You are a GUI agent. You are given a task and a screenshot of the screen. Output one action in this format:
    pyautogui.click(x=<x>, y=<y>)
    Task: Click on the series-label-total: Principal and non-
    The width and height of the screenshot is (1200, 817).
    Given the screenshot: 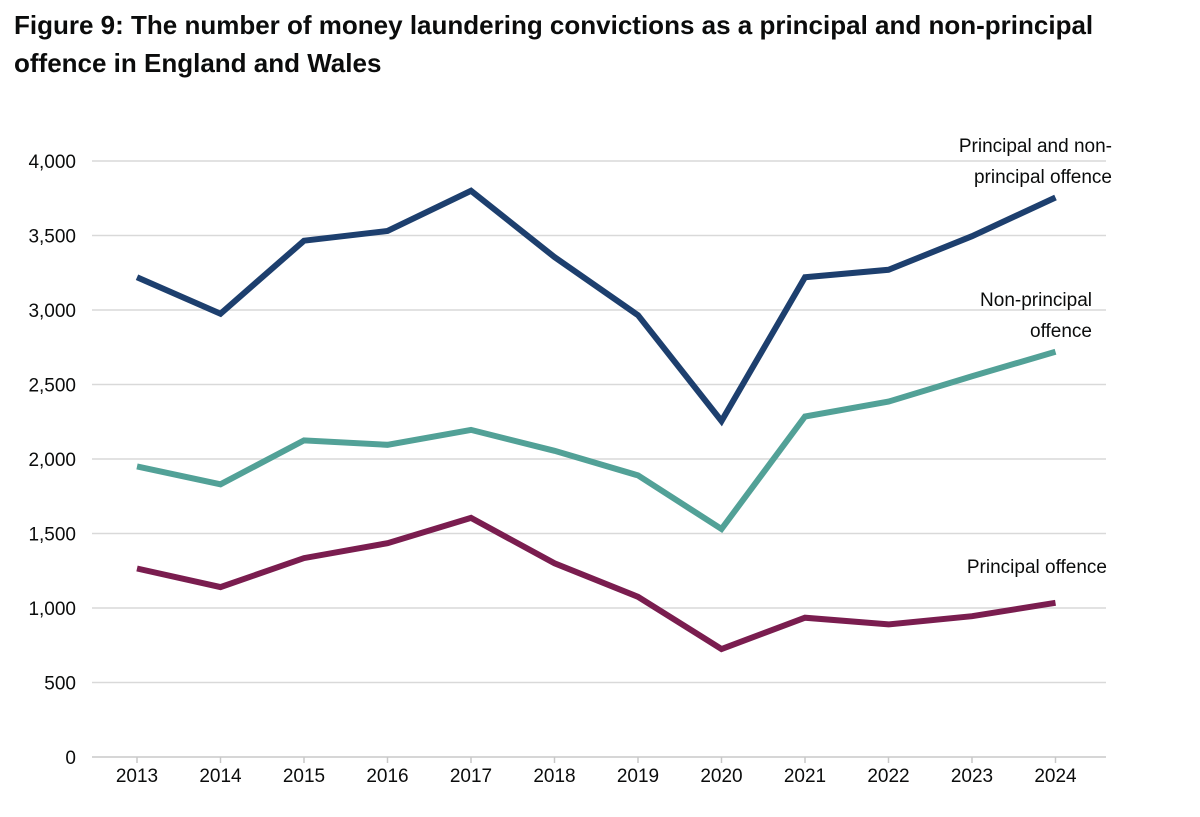 What is the action you would take?
    pyautogui.click(x=1035, y=146)
    